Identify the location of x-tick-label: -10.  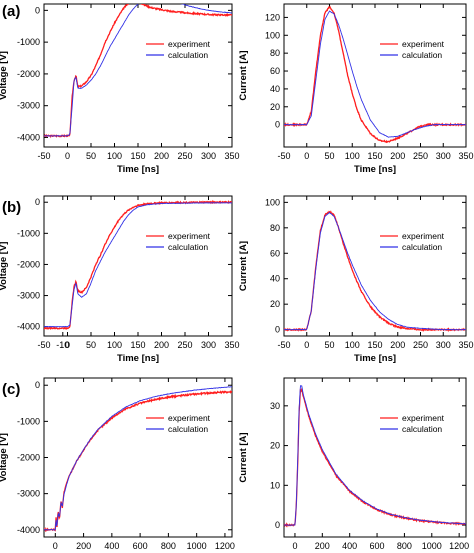
(62, 345).